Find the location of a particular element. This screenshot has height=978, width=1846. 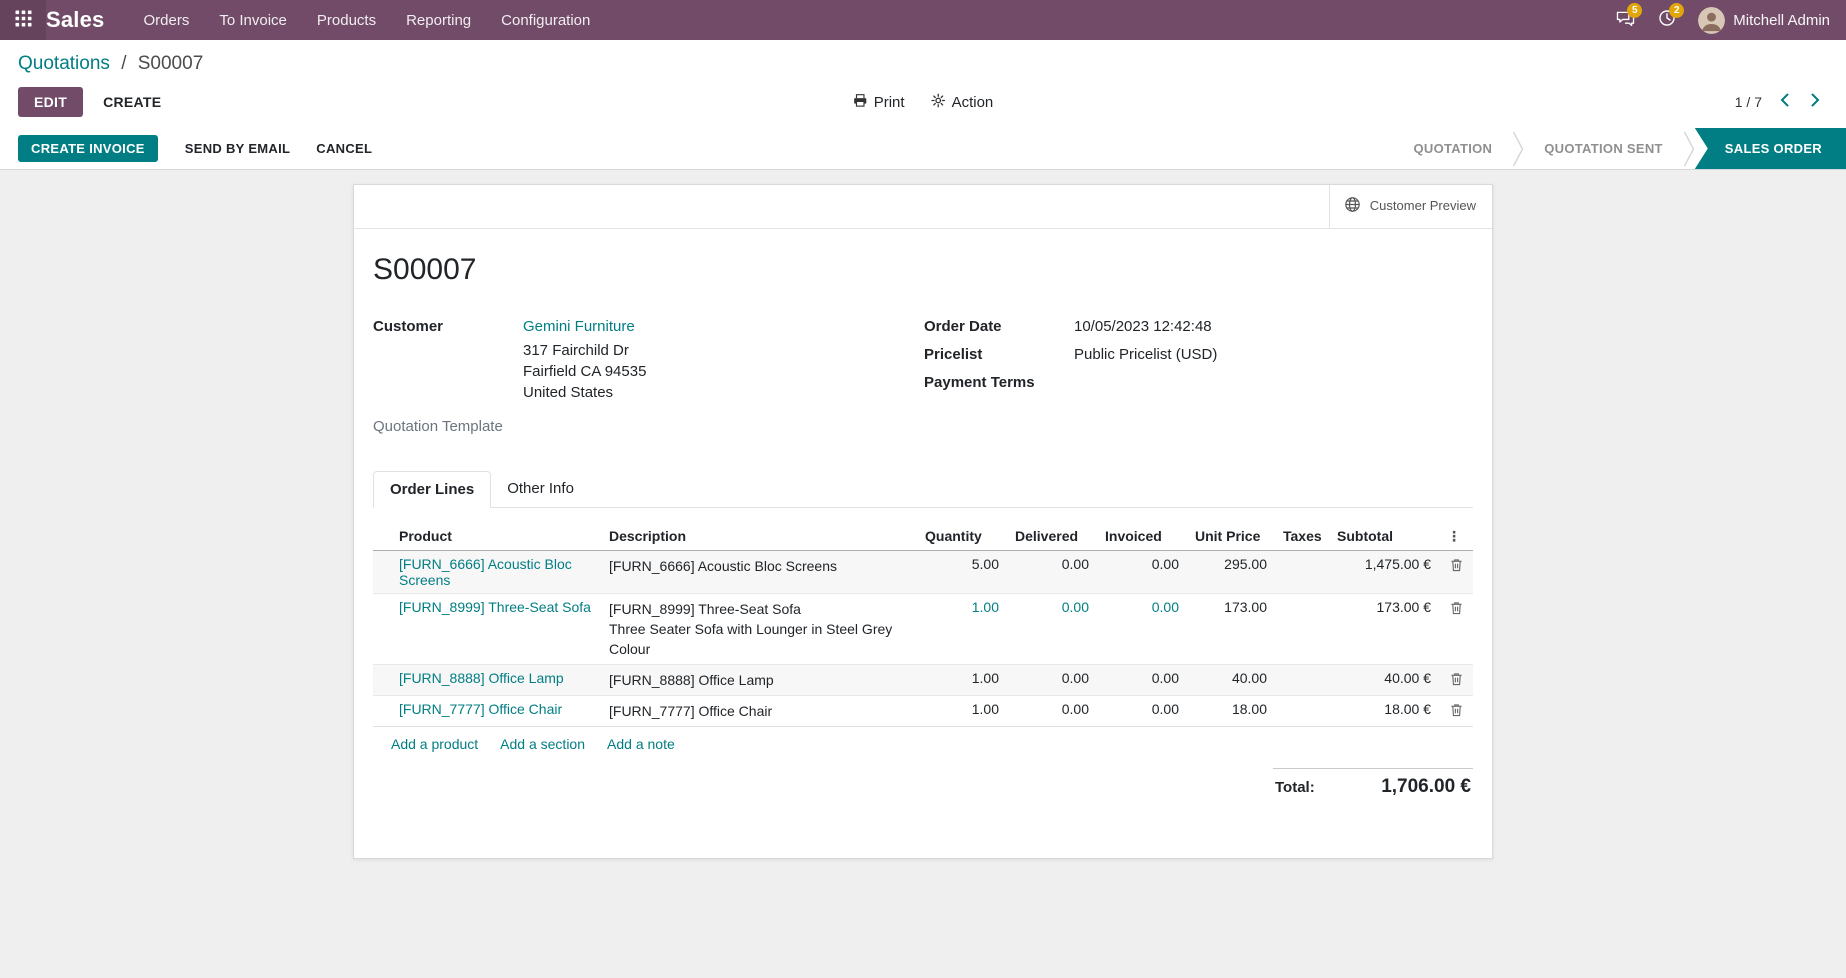

product-link: [FURN_8999] Three-Seat Sofa is located at coordinates (495, 607).